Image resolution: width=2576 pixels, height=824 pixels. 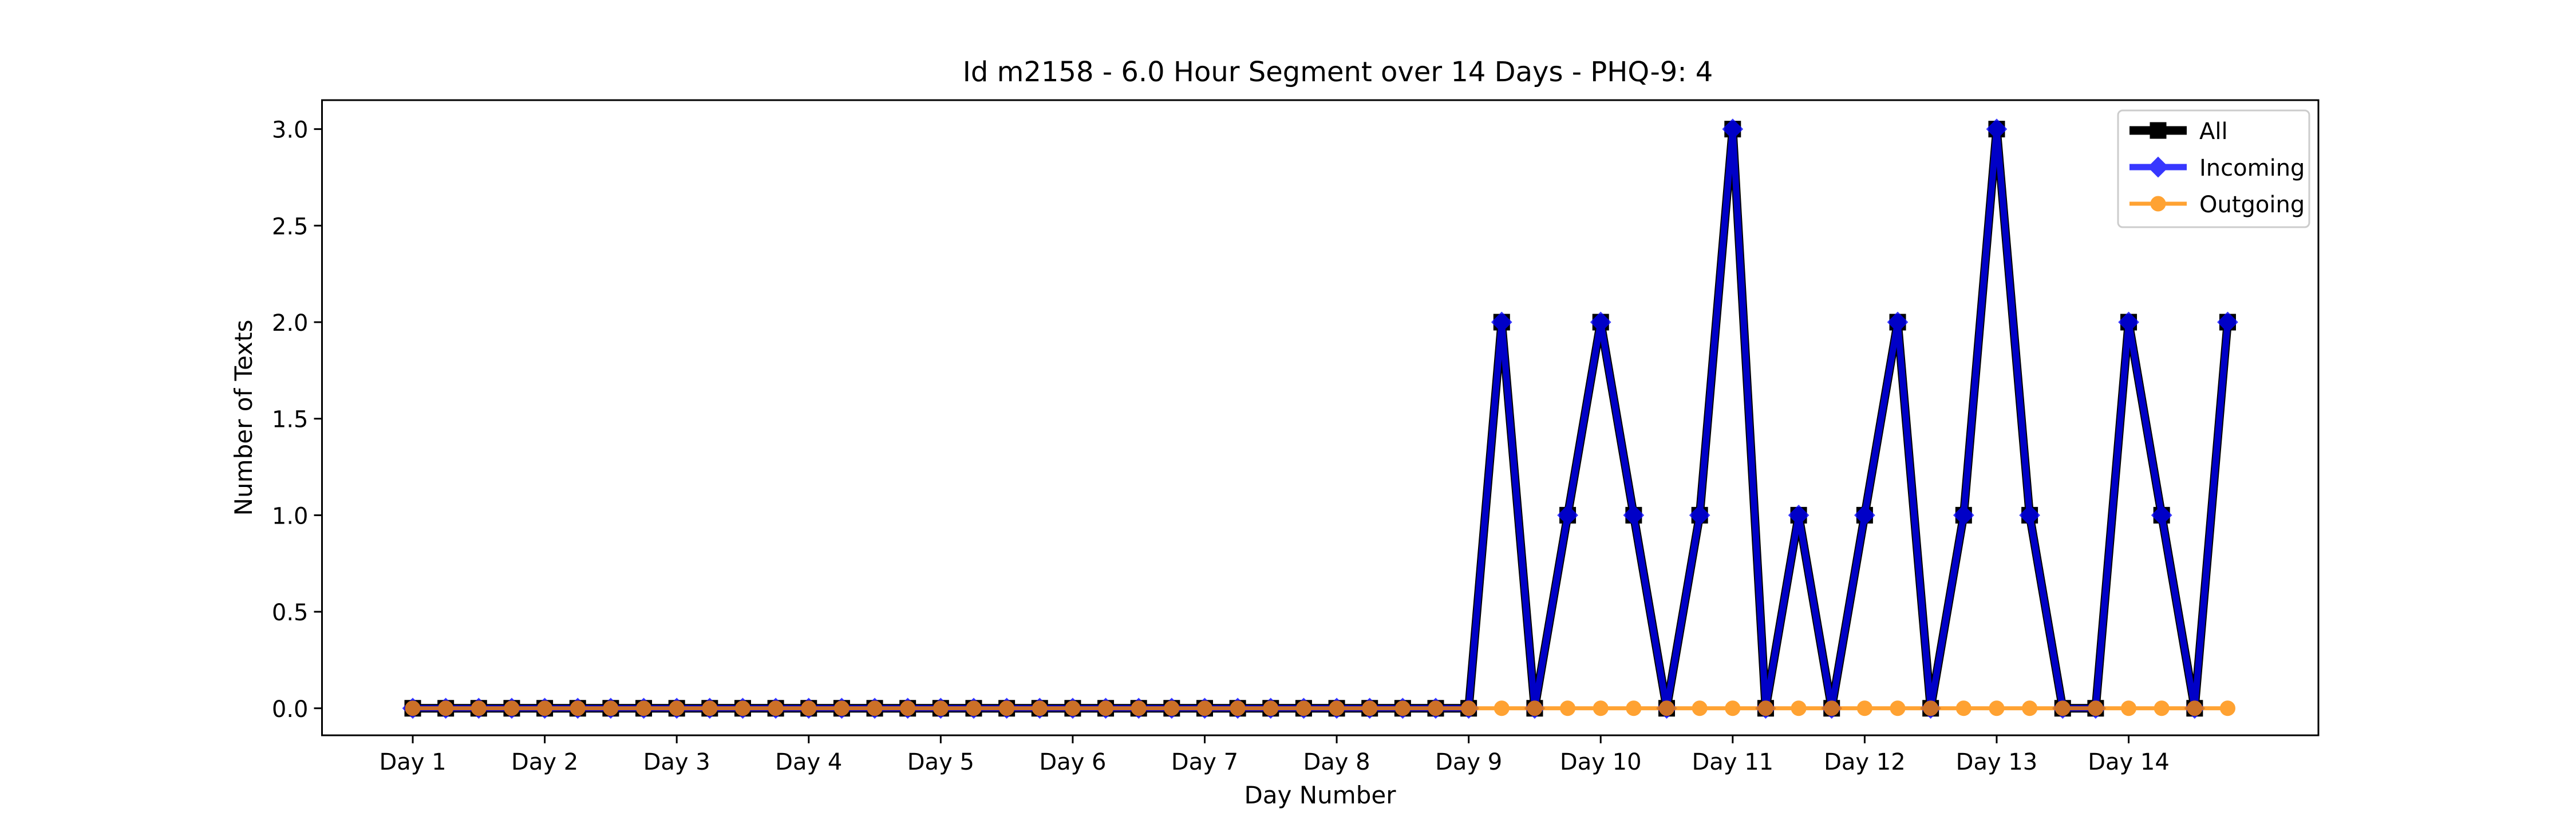 I want to click on x-tick-label: Day 10, so click(x=1601, y=762).